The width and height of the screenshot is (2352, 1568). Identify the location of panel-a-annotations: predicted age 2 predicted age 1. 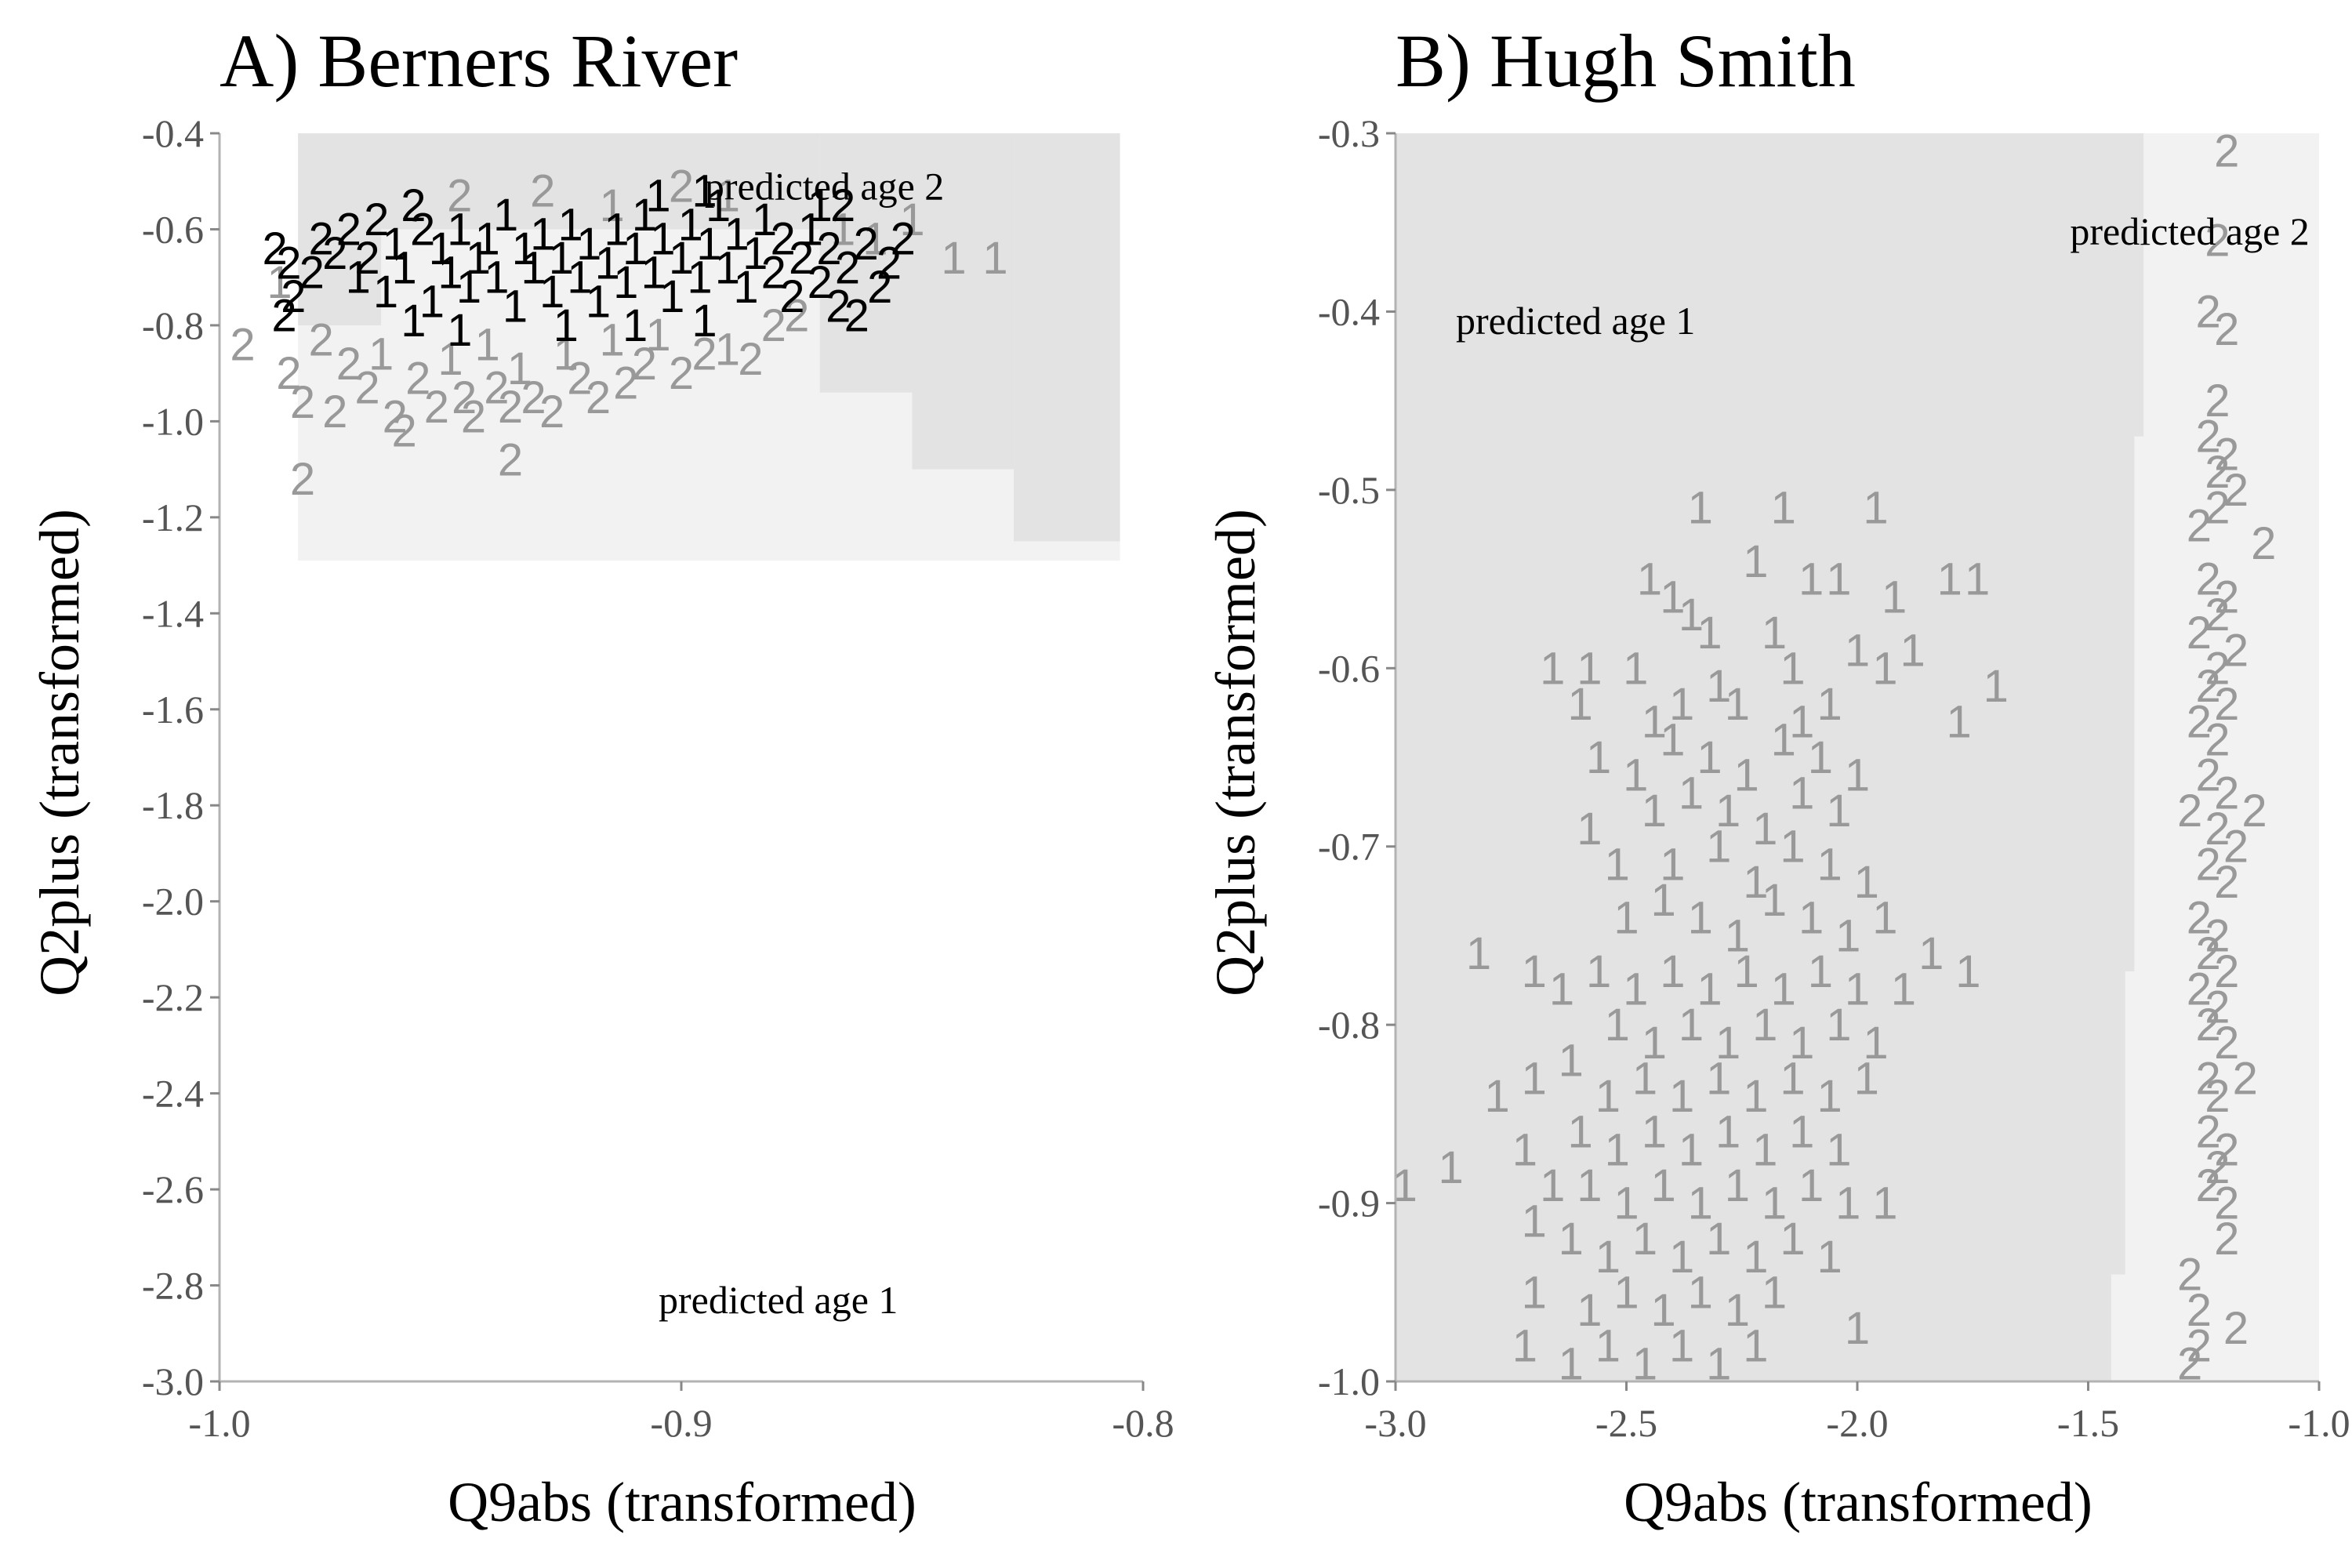
(801, 743).